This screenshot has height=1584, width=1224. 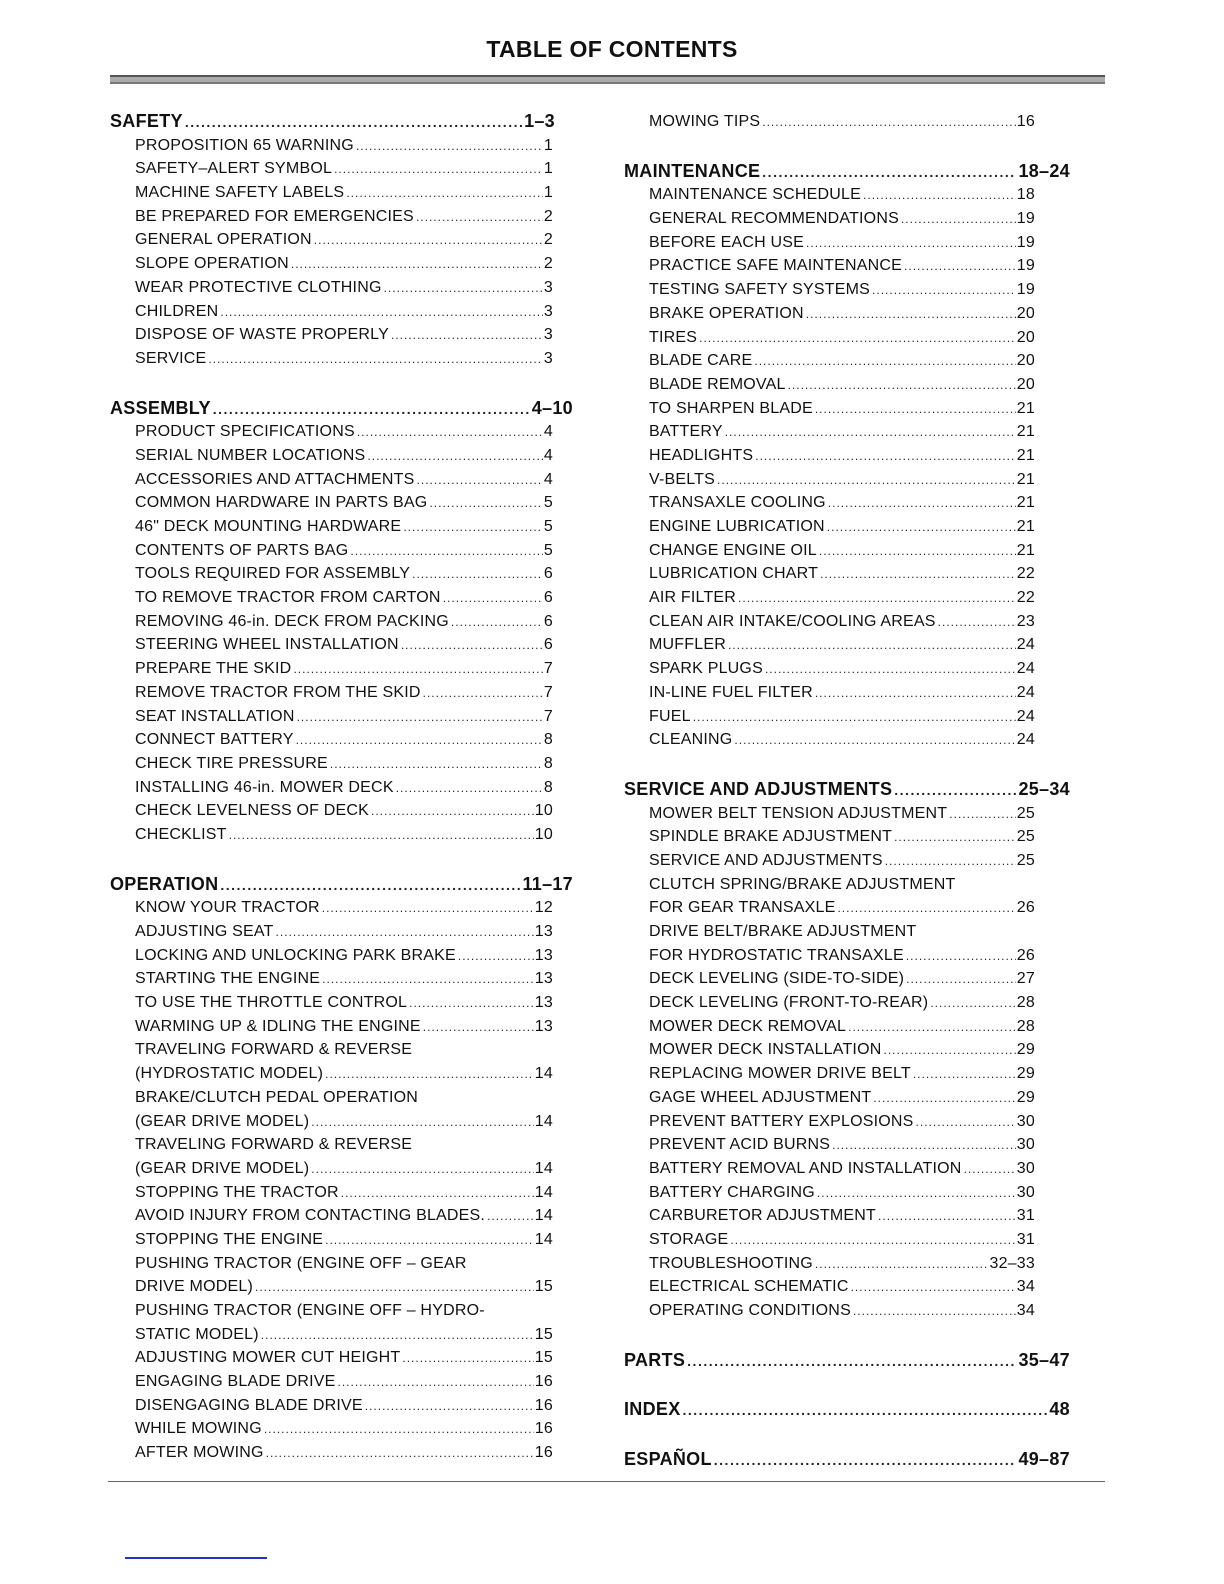 I want to click on toc-entry: WHILE MOWING 16, so click(x=331, y=1429).